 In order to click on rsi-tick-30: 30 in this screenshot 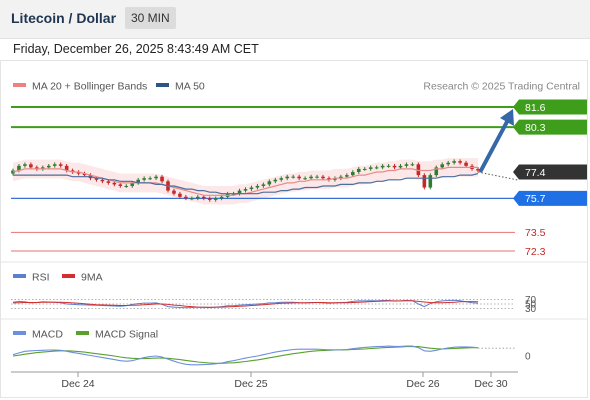, I will do `click(531, 309)`.